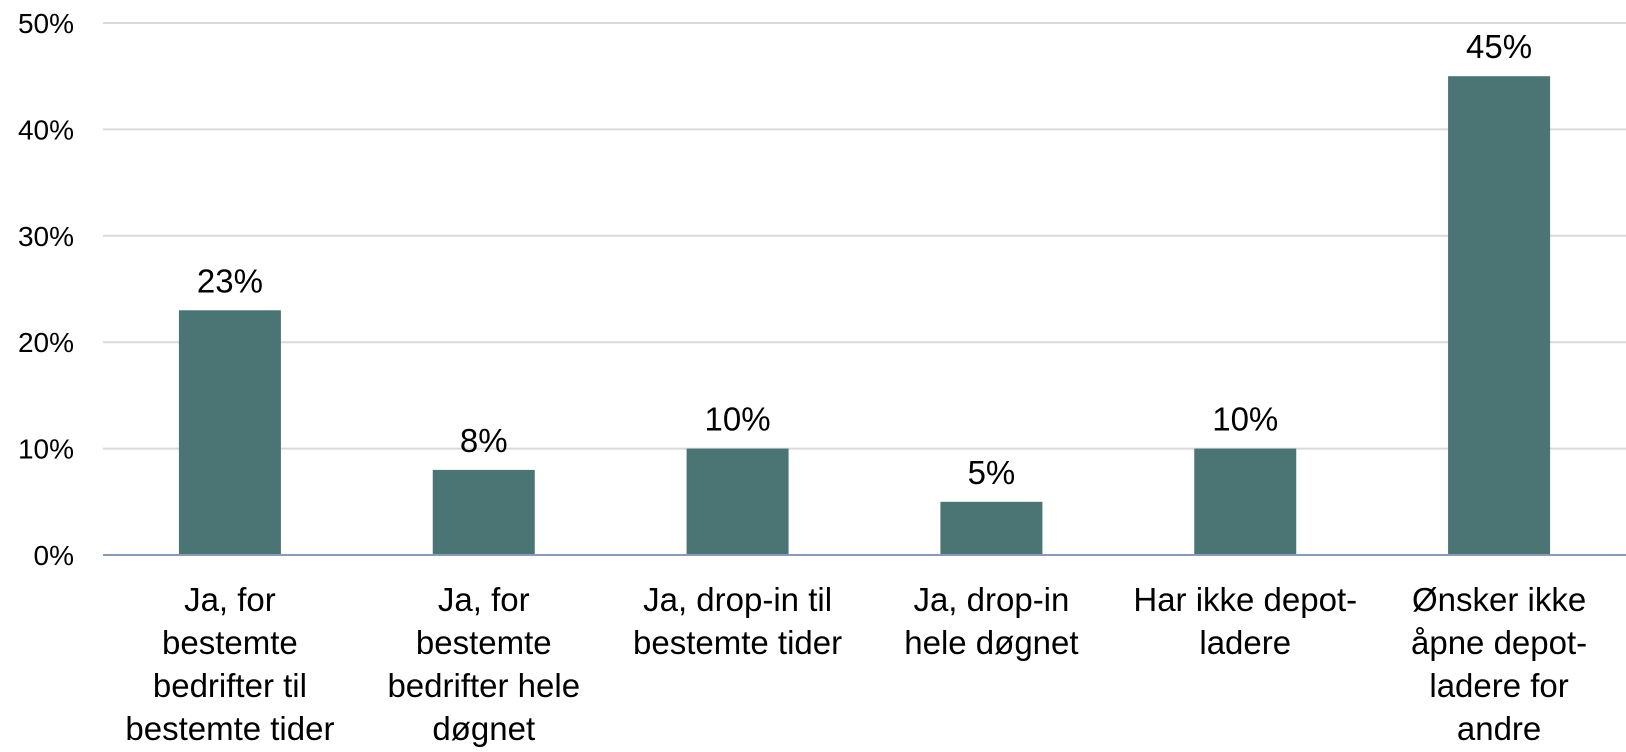  What do you see at coordinates (1499, 599) in the screenshot?
I see `x-category-label-line: Ønsker ikke` at bounding box center [1499, 599].